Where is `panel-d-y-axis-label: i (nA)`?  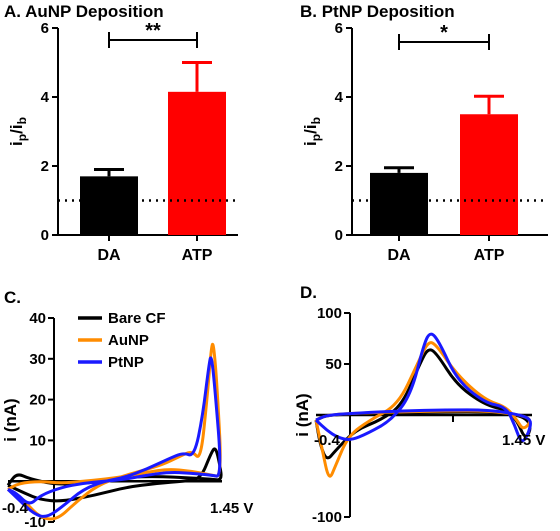 panel-d-y-axis-label: i (nA) is located at coordinates (302, 414).